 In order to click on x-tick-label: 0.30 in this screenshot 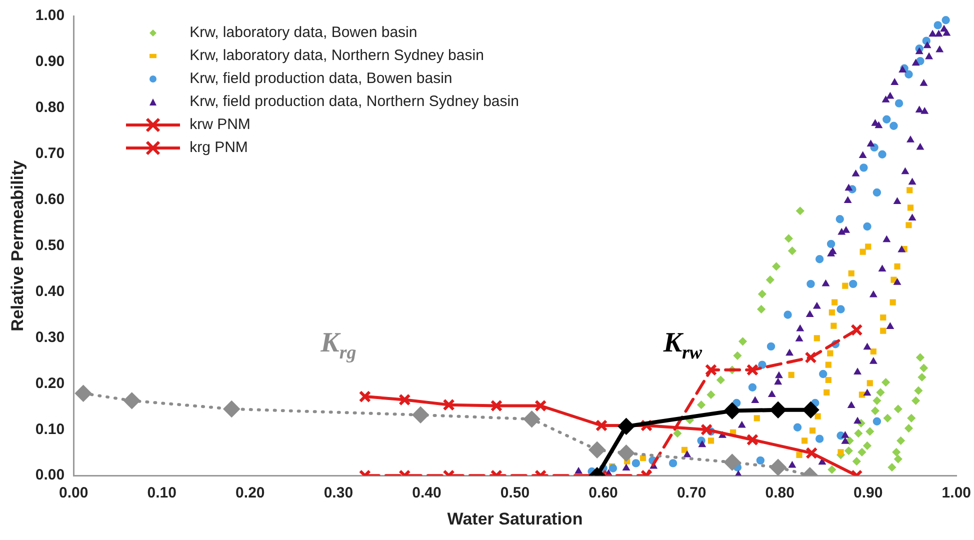, I will do `click(339, 493)`.